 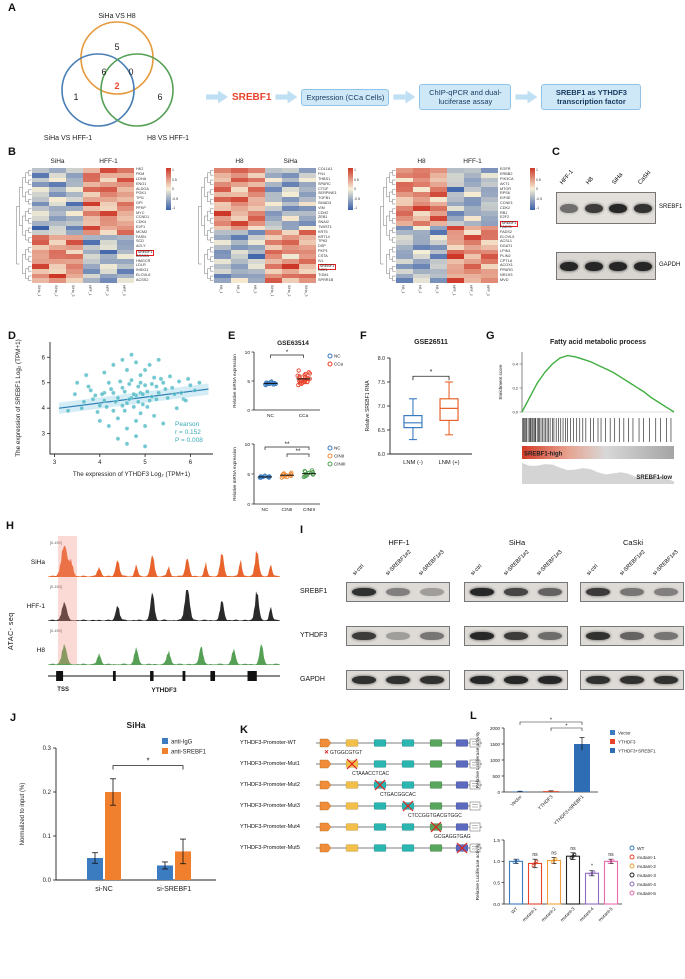 I want to click on workflow-step-assays: ChIP-qPCR and dual-luciferase assay, so click(x=465, y=97).